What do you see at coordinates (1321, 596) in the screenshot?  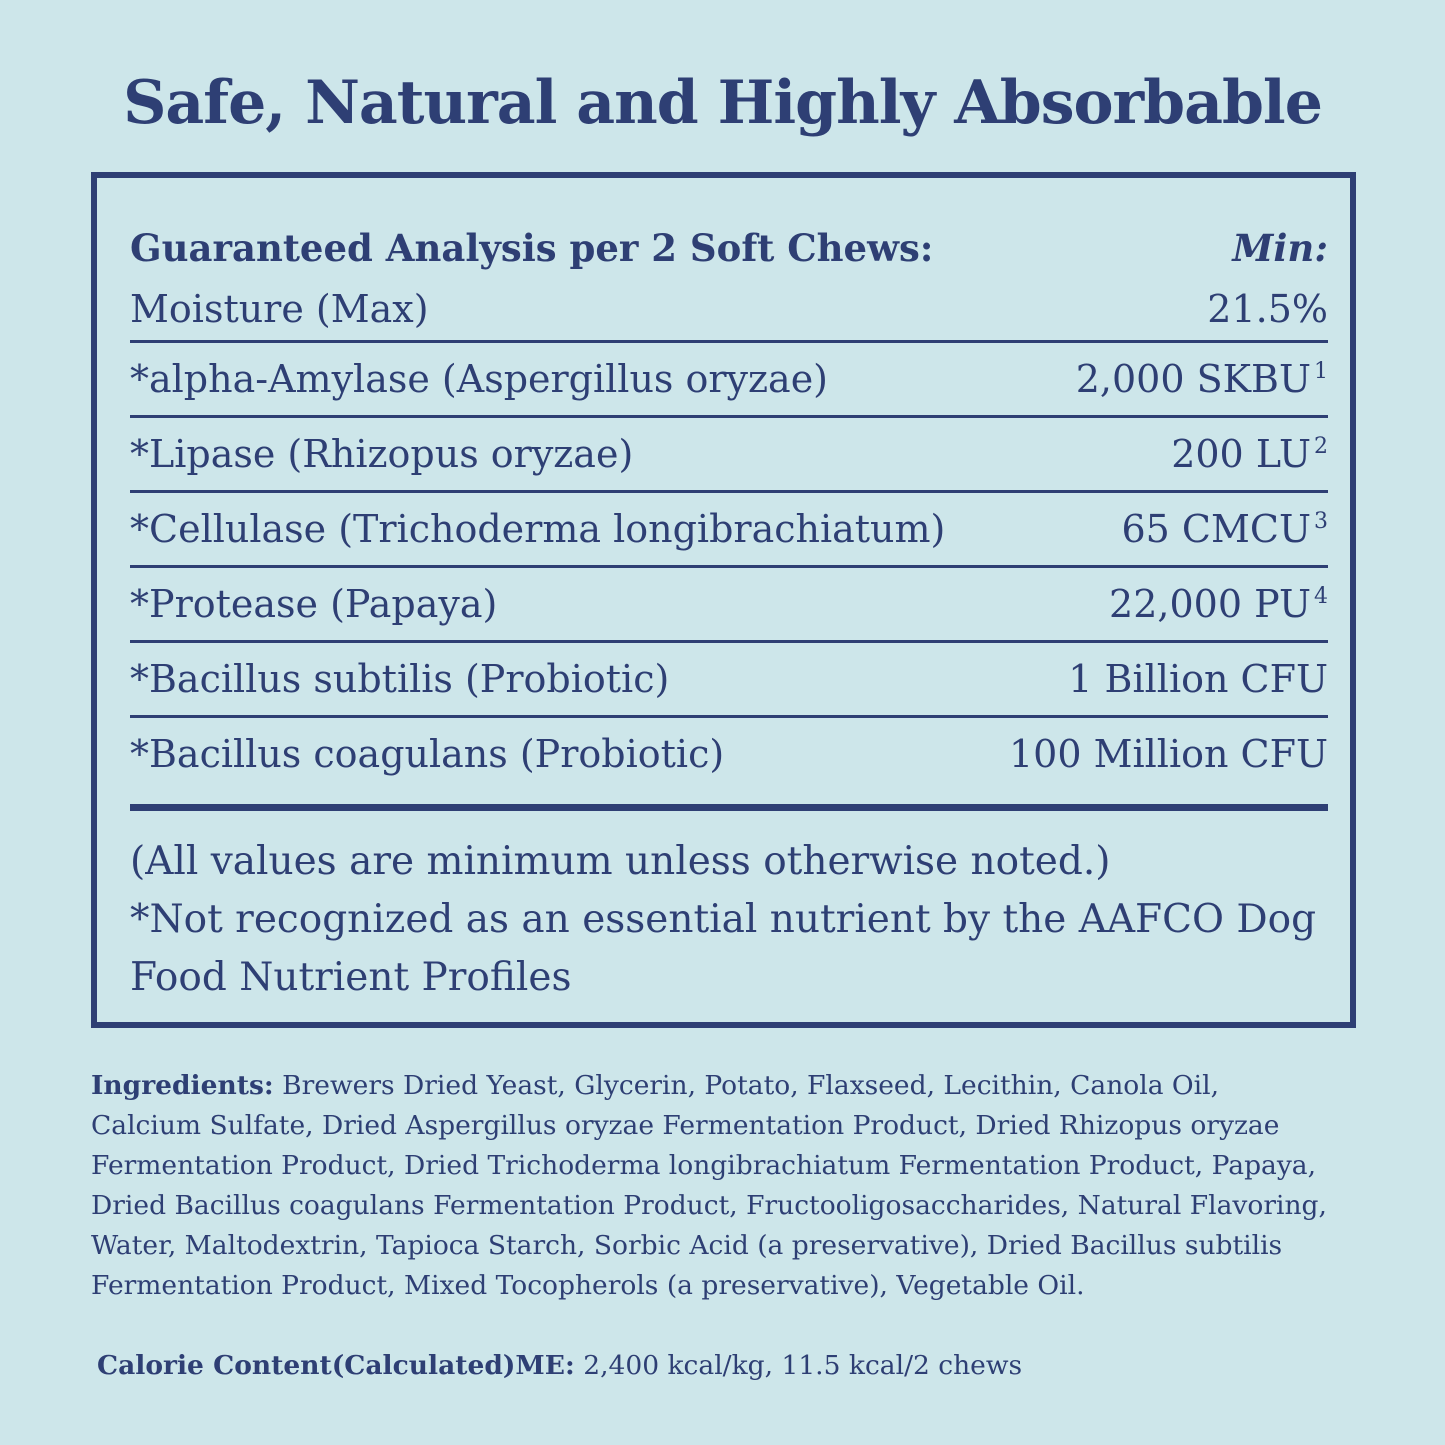 I see `footnote-marker: 4` at bounding box center [1321, 596].